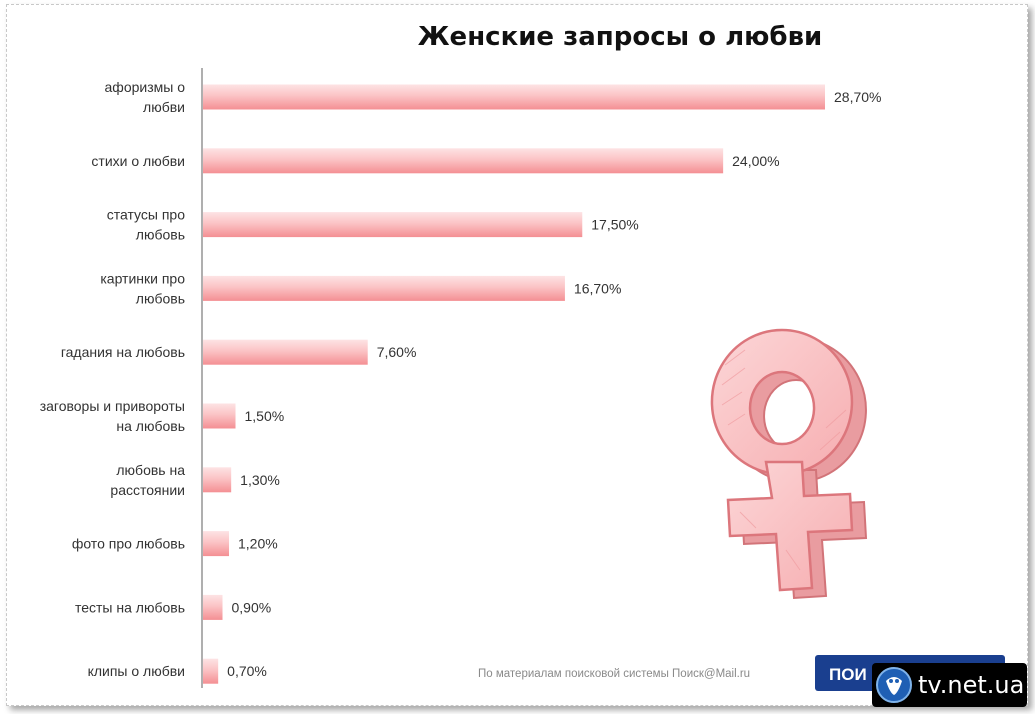 The width and height of the screenshot is (1035, 714). Describe the element at coordinates (147, 480) in the screenshot. I see `category-label-6: любовь на расстоянии` at that location.